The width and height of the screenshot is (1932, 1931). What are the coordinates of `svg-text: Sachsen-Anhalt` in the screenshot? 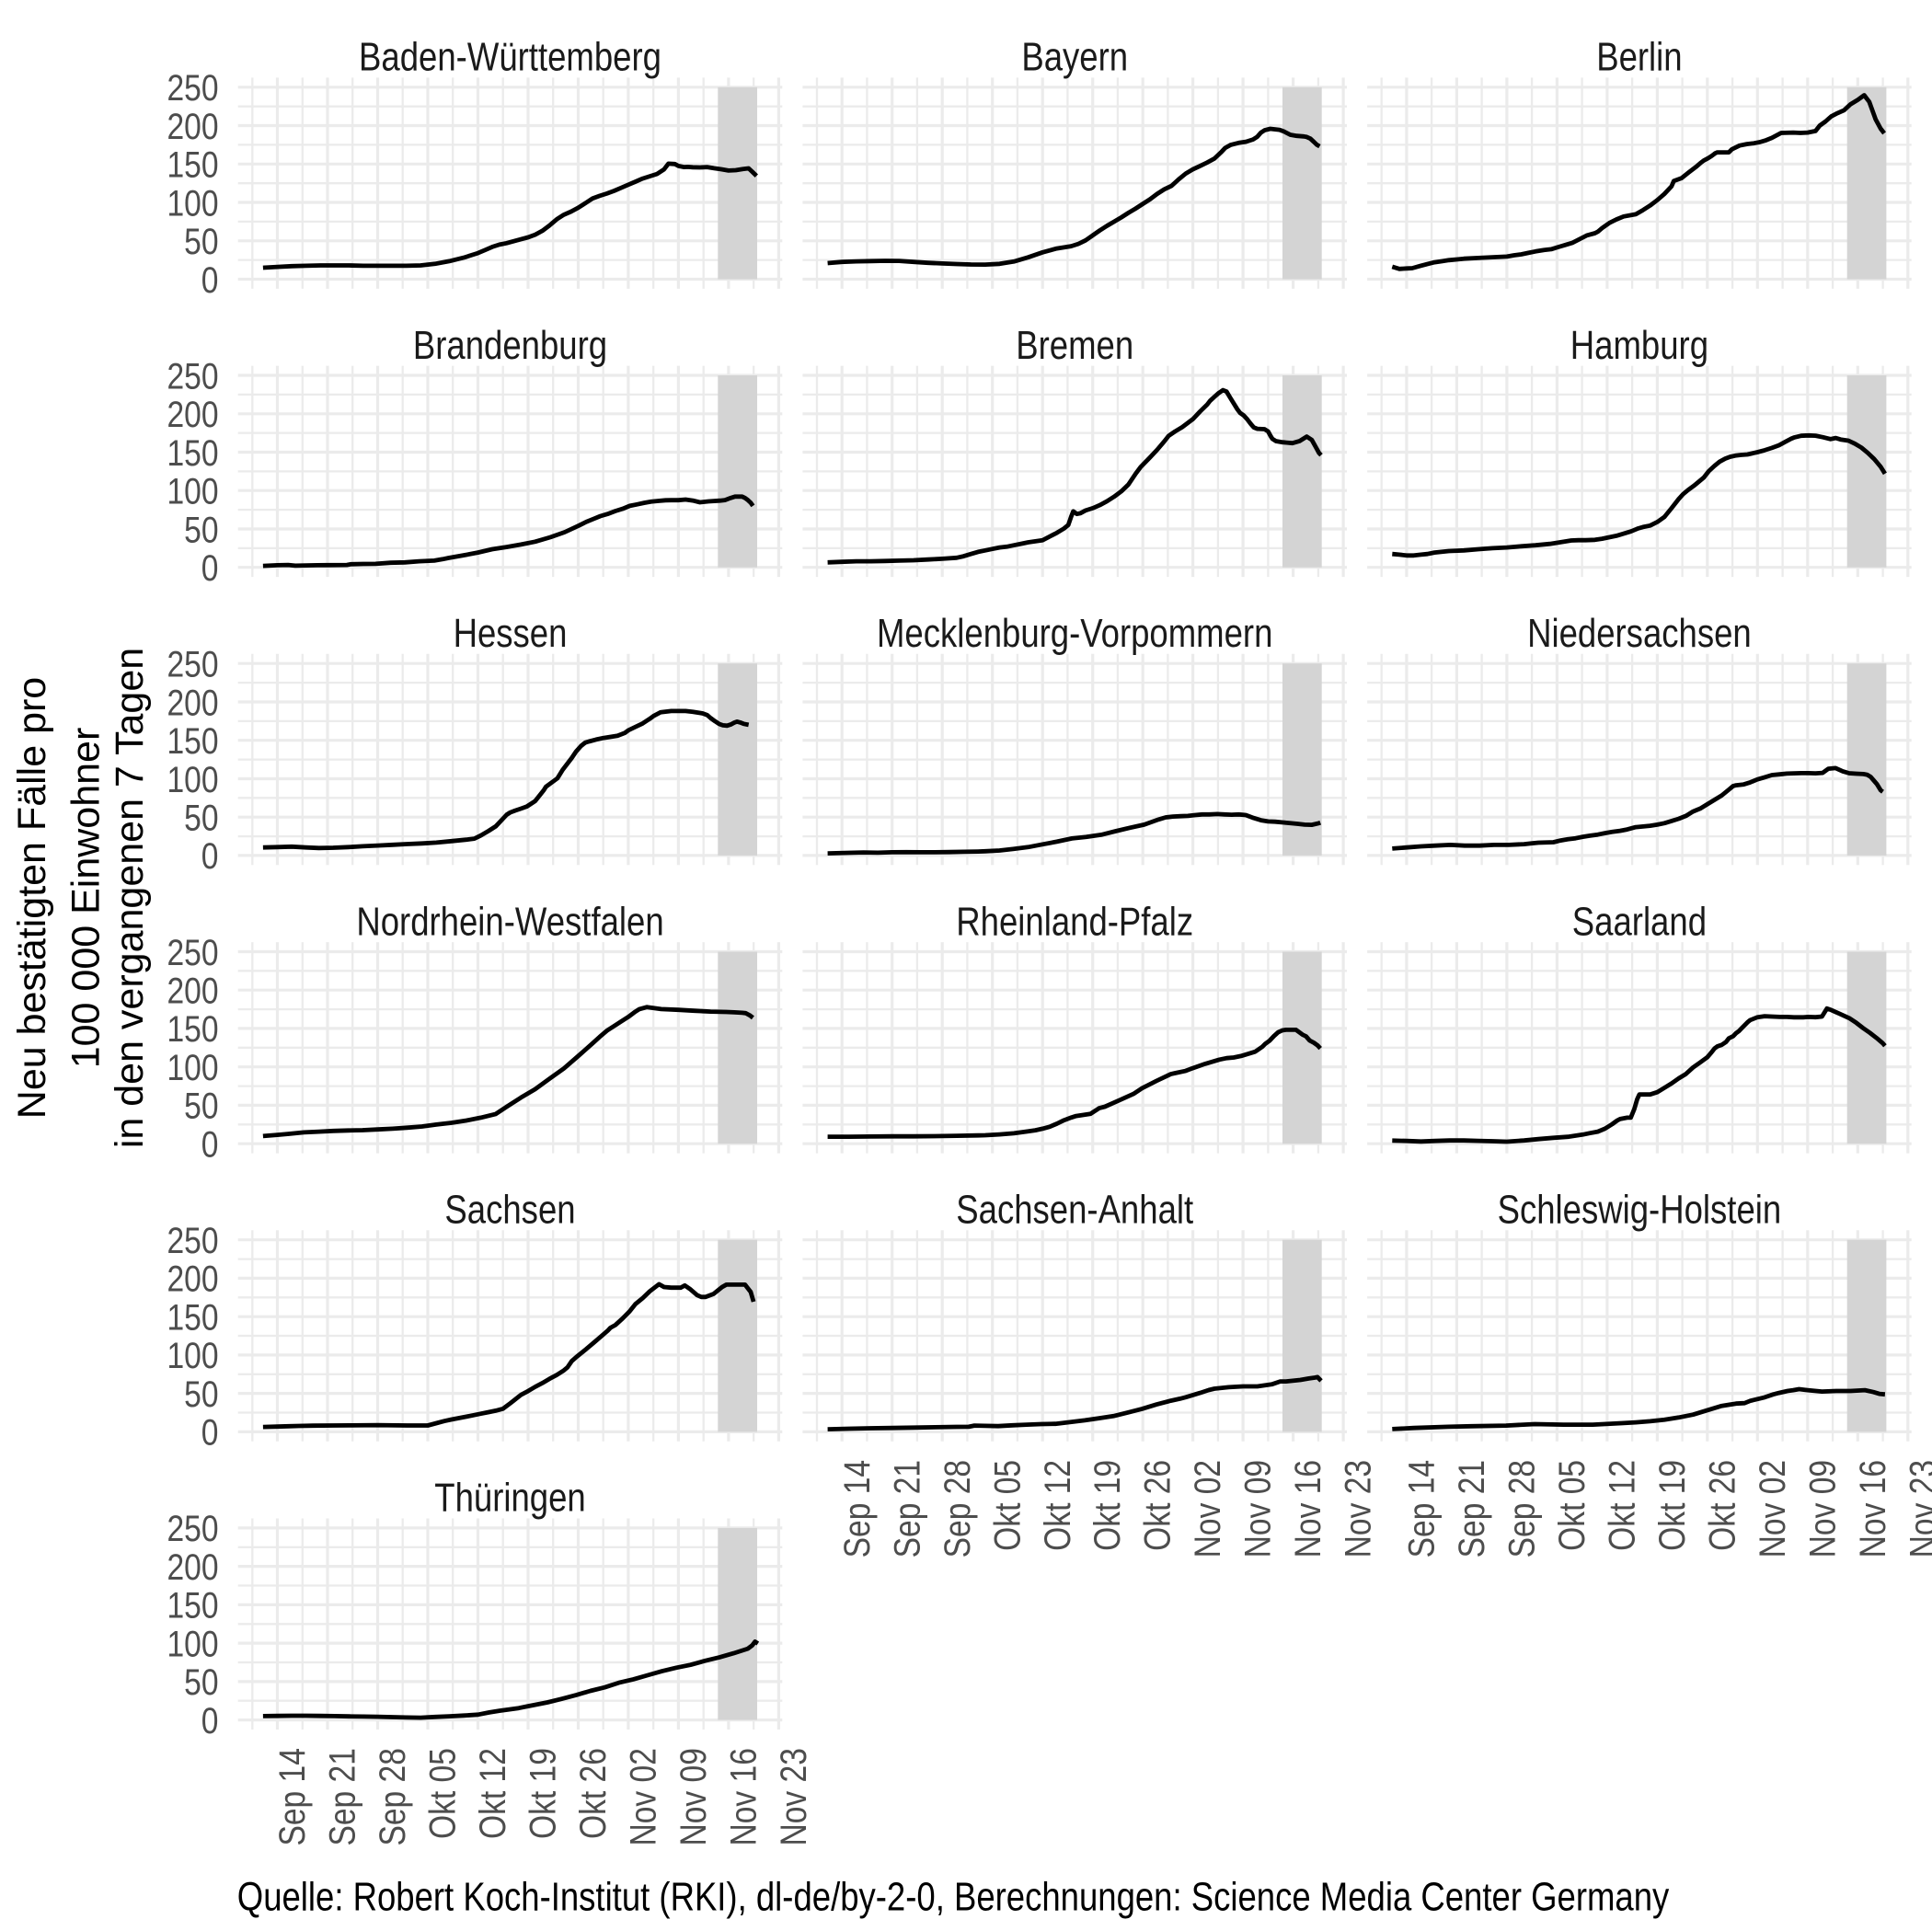 It's located at (1074, 1211).